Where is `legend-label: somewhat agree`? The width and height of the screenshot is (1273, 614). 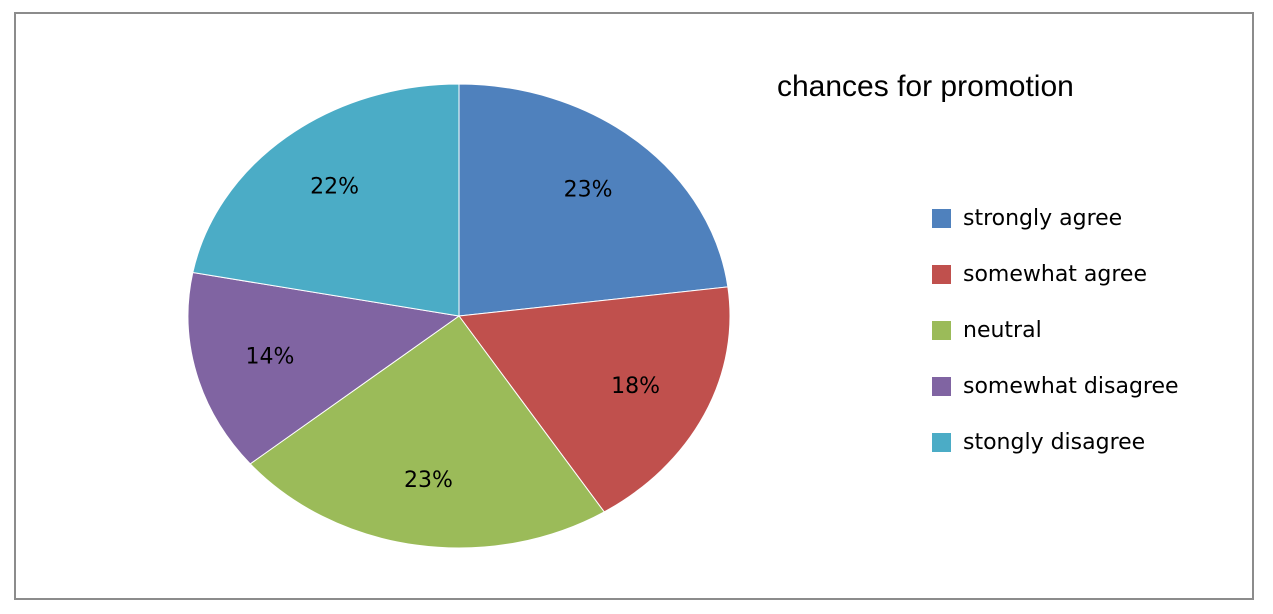
legend-label: somewhat agree is located at coordinates (1055, 274).